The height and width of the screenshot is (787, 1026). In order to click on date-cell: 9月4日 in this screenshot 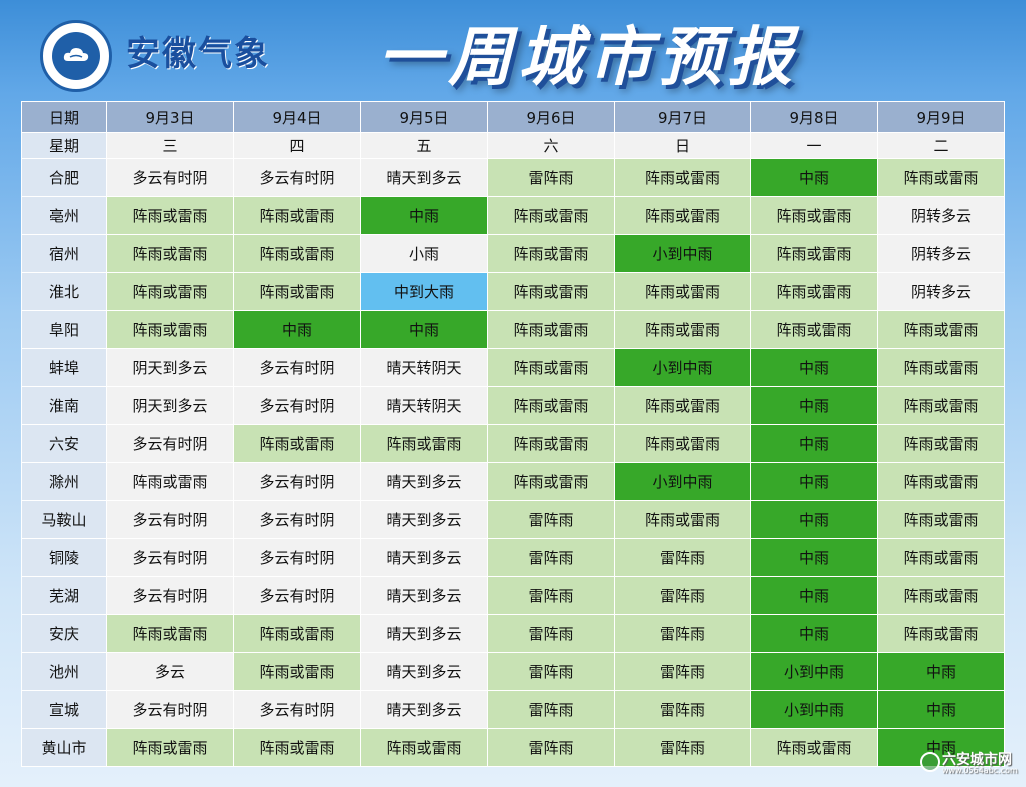, I will do `click(297, 117)`.